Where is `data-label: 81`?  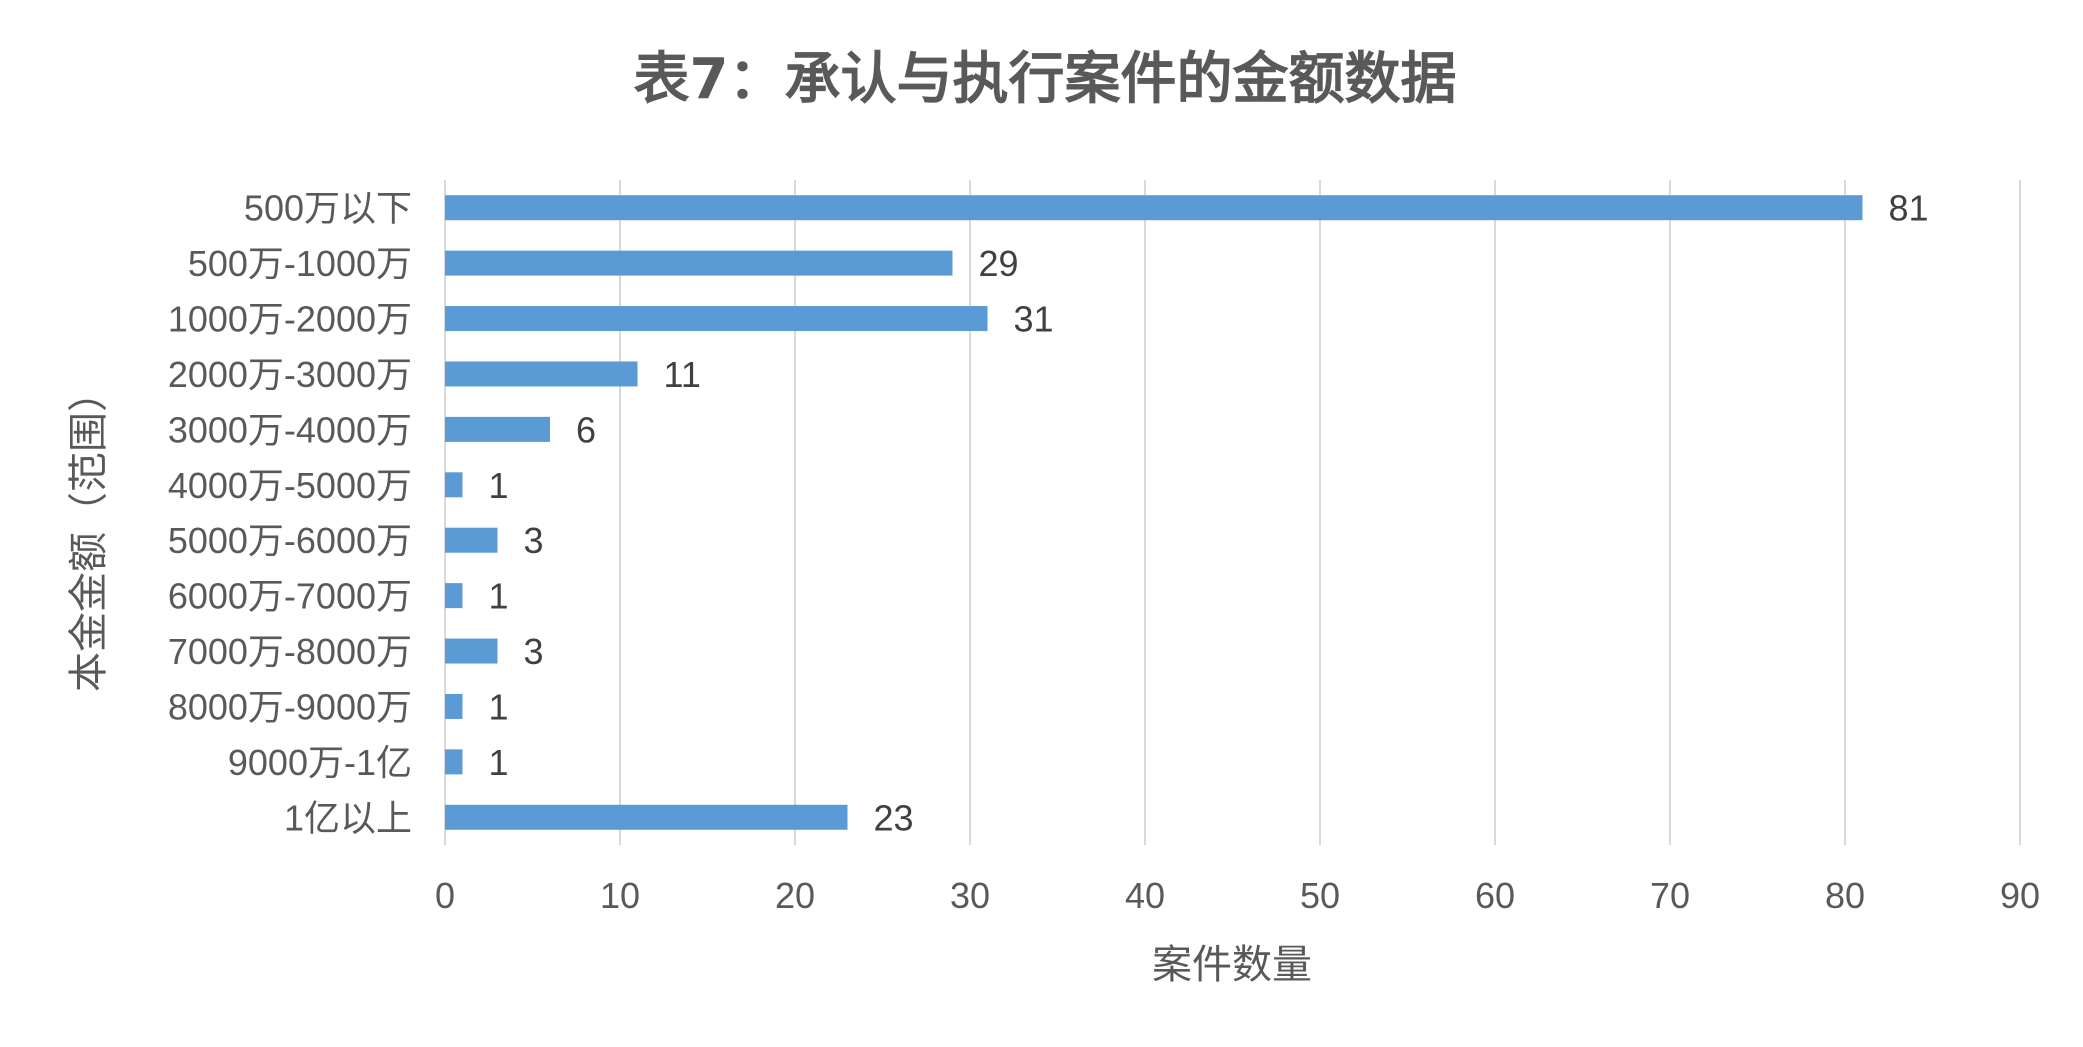 data-label: 81 is located at coordinates (1909, 208).